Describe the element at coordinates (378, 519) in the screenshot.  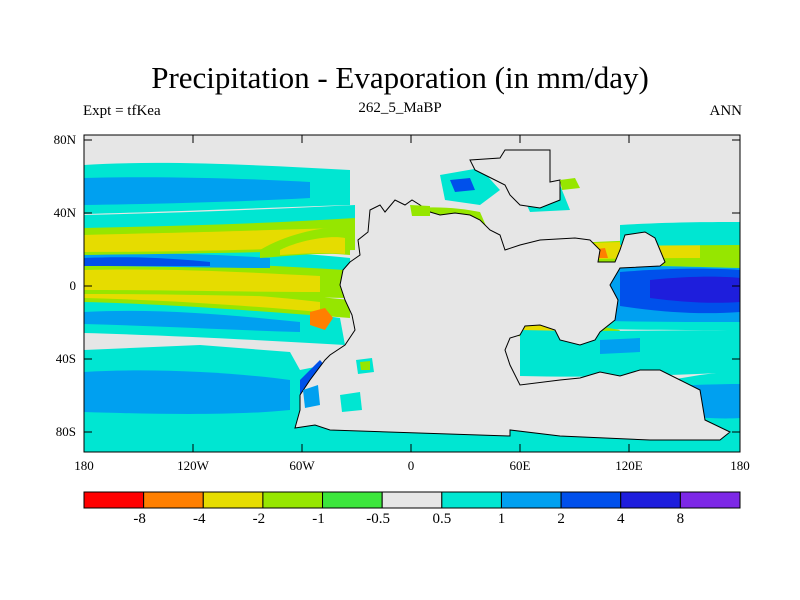
I see `colorbar-label: -0.5` at that location.